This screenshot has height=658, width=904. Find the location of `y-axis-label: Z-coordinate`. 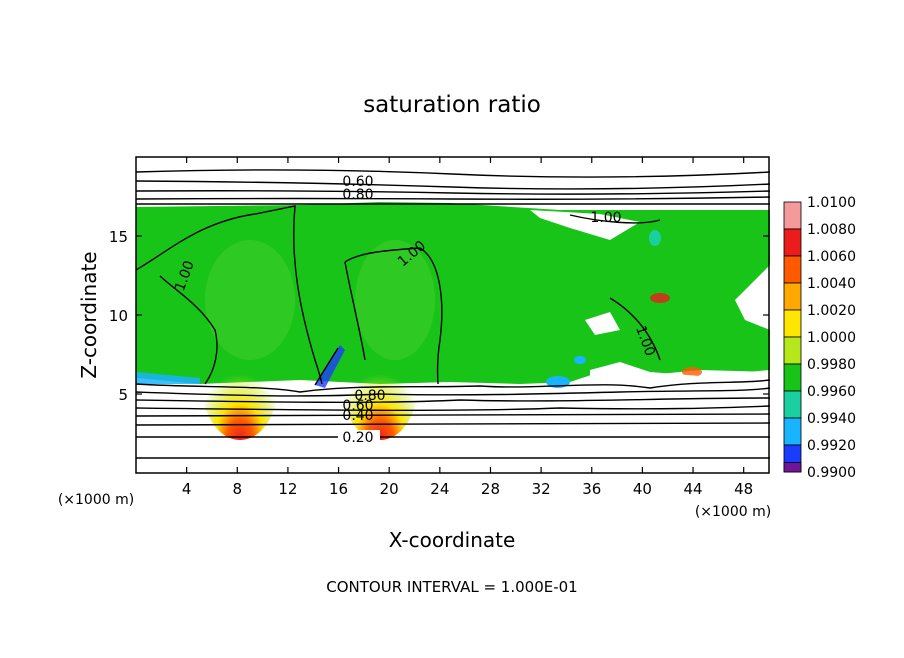

y-axis-label: Z-coordinate is located at coordinates (89, 314).